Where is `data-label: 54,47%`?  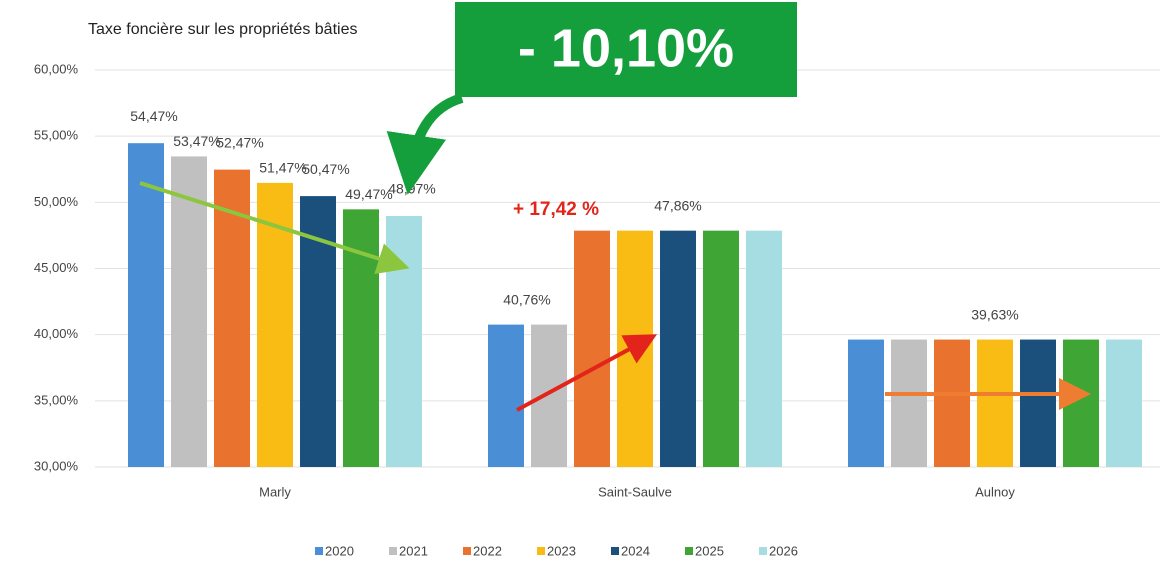
data-label: 54,47% is located at coordinates (153, 116).